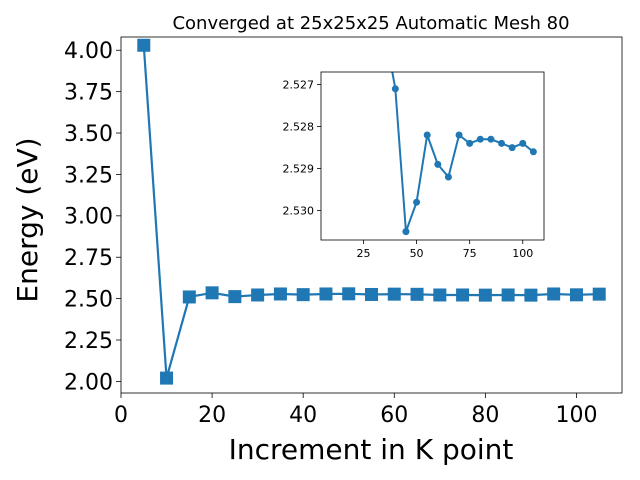  What do you see at coordinates (88, 258) in the screenshot?
I see `main-y-tick-label: 2.75` at bounding box center [88, 258].